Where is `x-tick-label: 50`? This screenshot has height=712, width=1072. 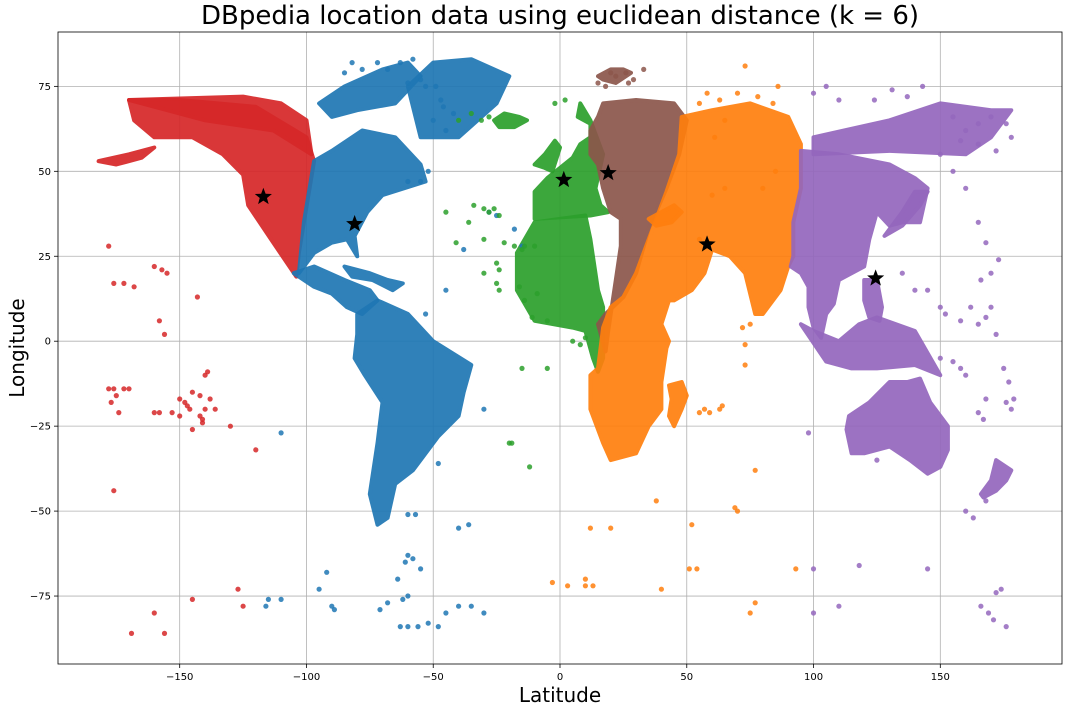
x-tick-label: 50 is located at coordinates (686, 677).